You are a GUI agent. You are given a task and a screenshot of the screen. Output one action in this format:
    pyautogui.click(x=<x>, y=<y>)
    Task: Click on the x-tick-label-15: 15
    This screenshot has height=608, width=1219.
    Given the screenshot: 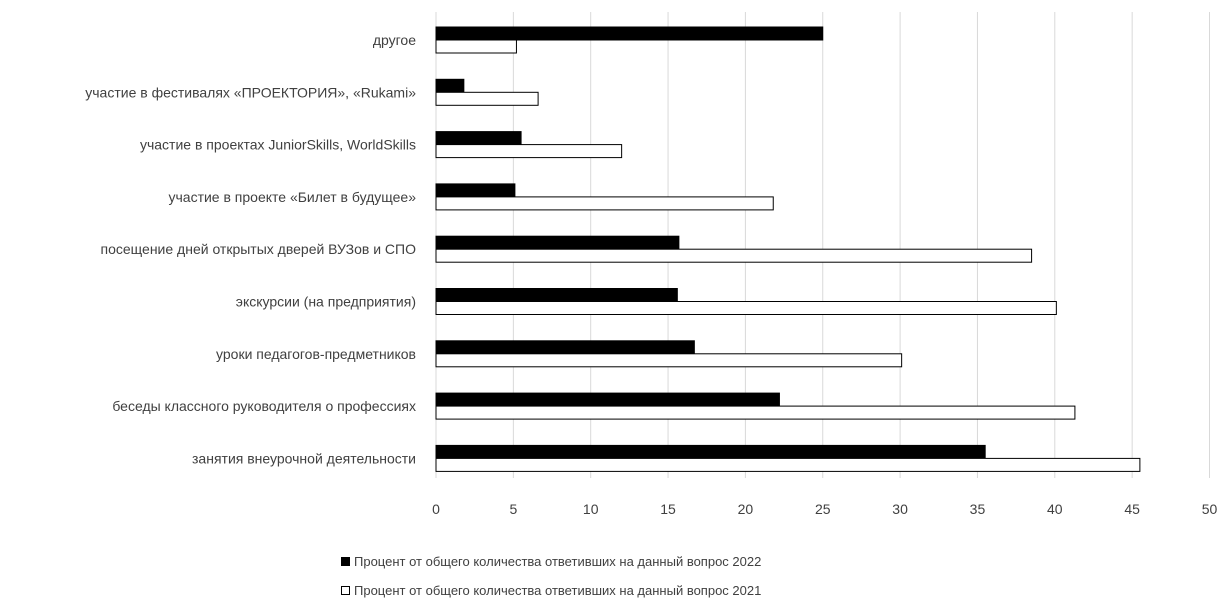 What is the action you would take?
    pyautogui.click(x=668, y=509)
    